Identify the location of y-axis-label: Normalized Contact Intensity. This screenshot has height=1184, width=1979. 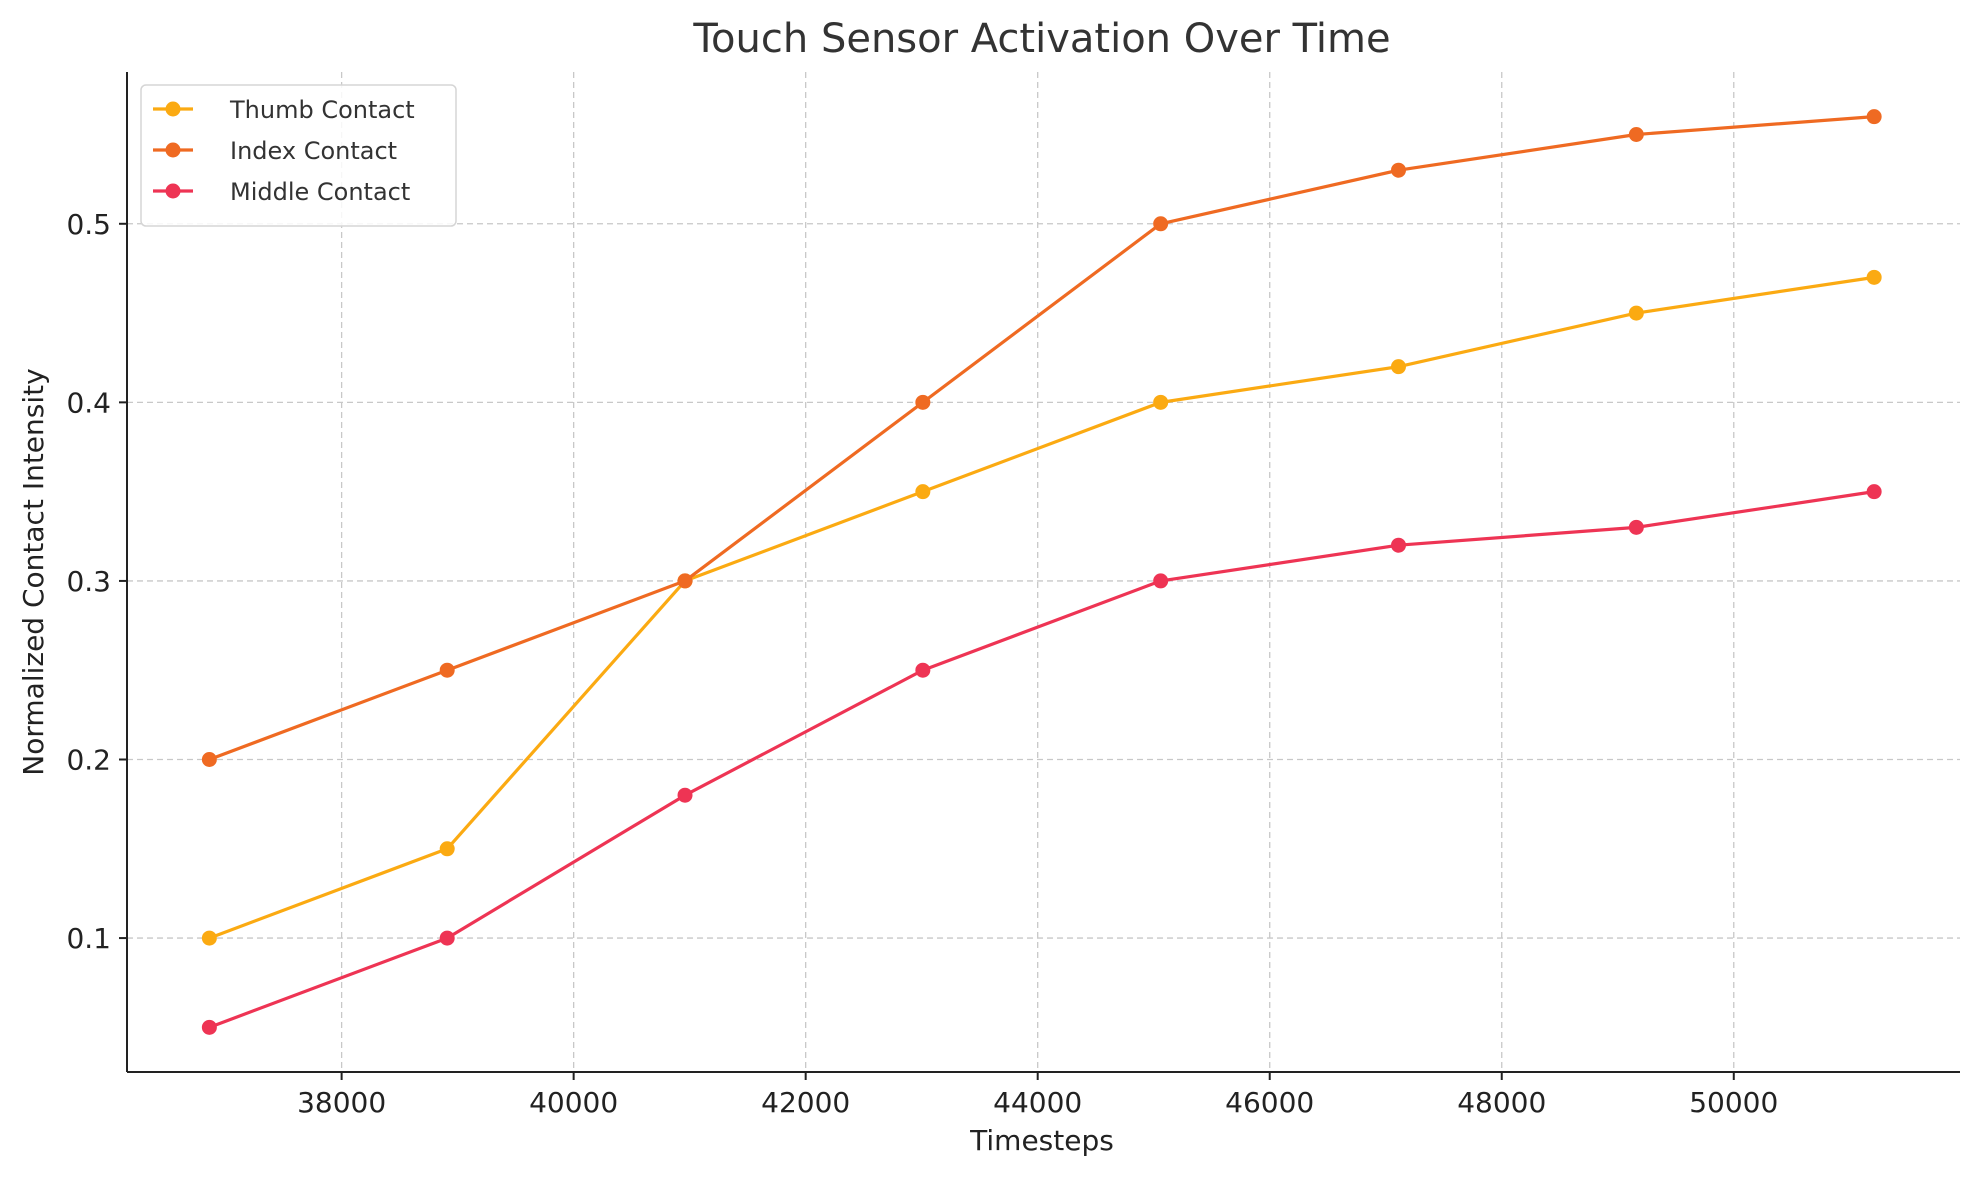
(33, 571).